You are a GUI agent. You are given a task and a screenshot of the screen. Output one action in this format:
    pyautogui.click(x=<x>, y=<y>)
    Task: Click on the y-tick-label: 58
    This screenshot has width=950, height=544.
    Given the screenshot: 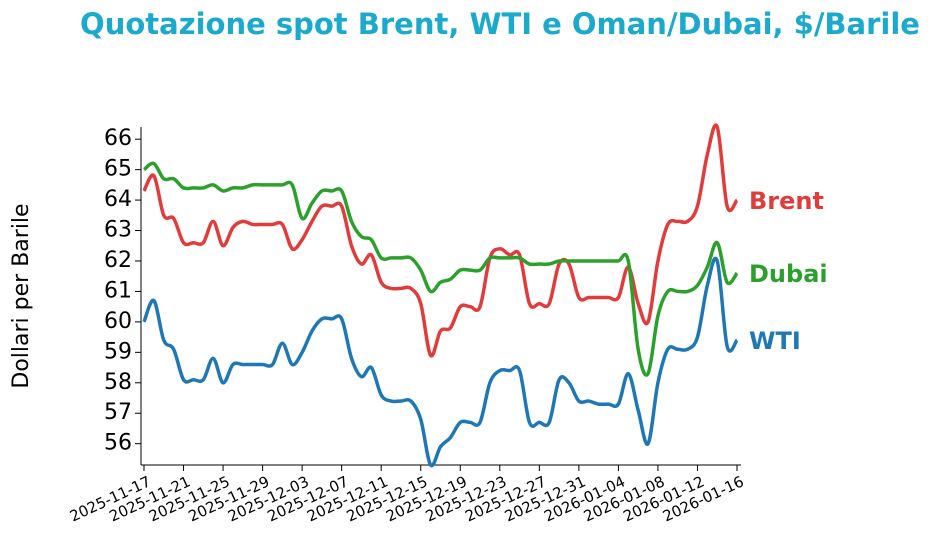 What is the action you would take?
    pyautogui.click(x=118, y=382)
    